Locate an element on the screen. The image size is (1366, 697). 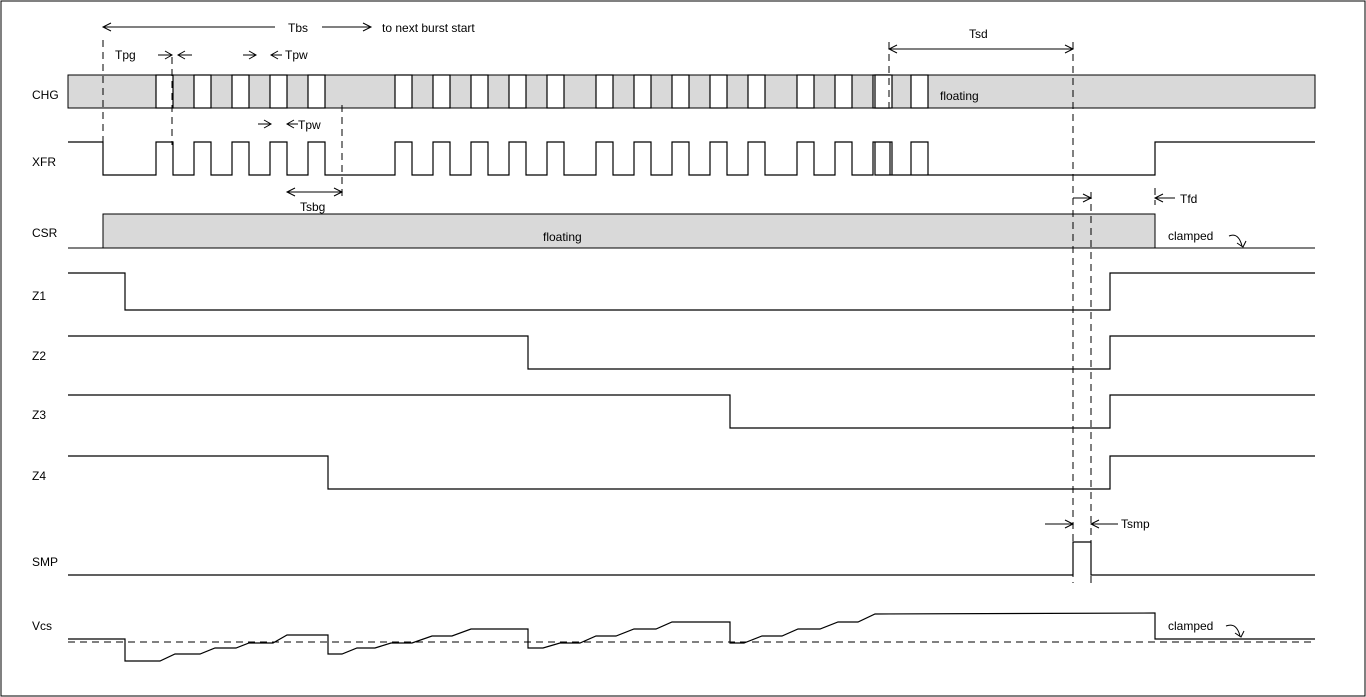
signal-label-xfr: XFR is located at coordinates (44, 162).